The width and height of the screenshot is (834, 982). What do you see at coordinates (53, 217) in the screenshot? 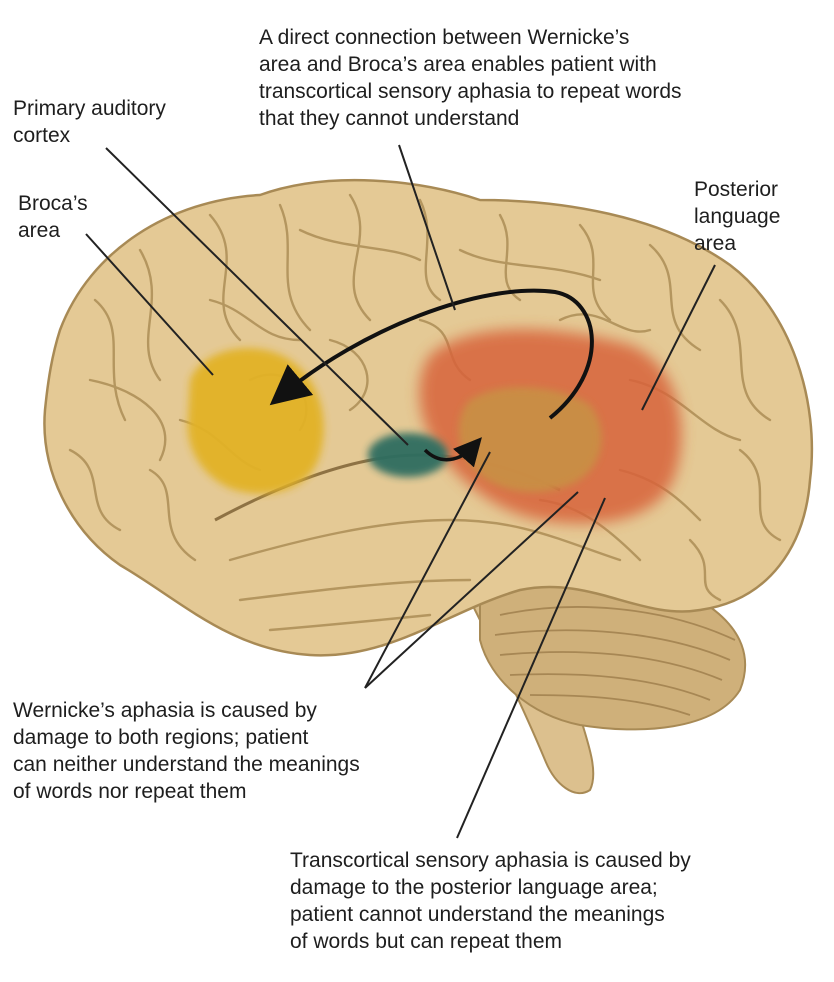
I see `brocas-area-label: Broca’s area` at bounding box center [53, 217].